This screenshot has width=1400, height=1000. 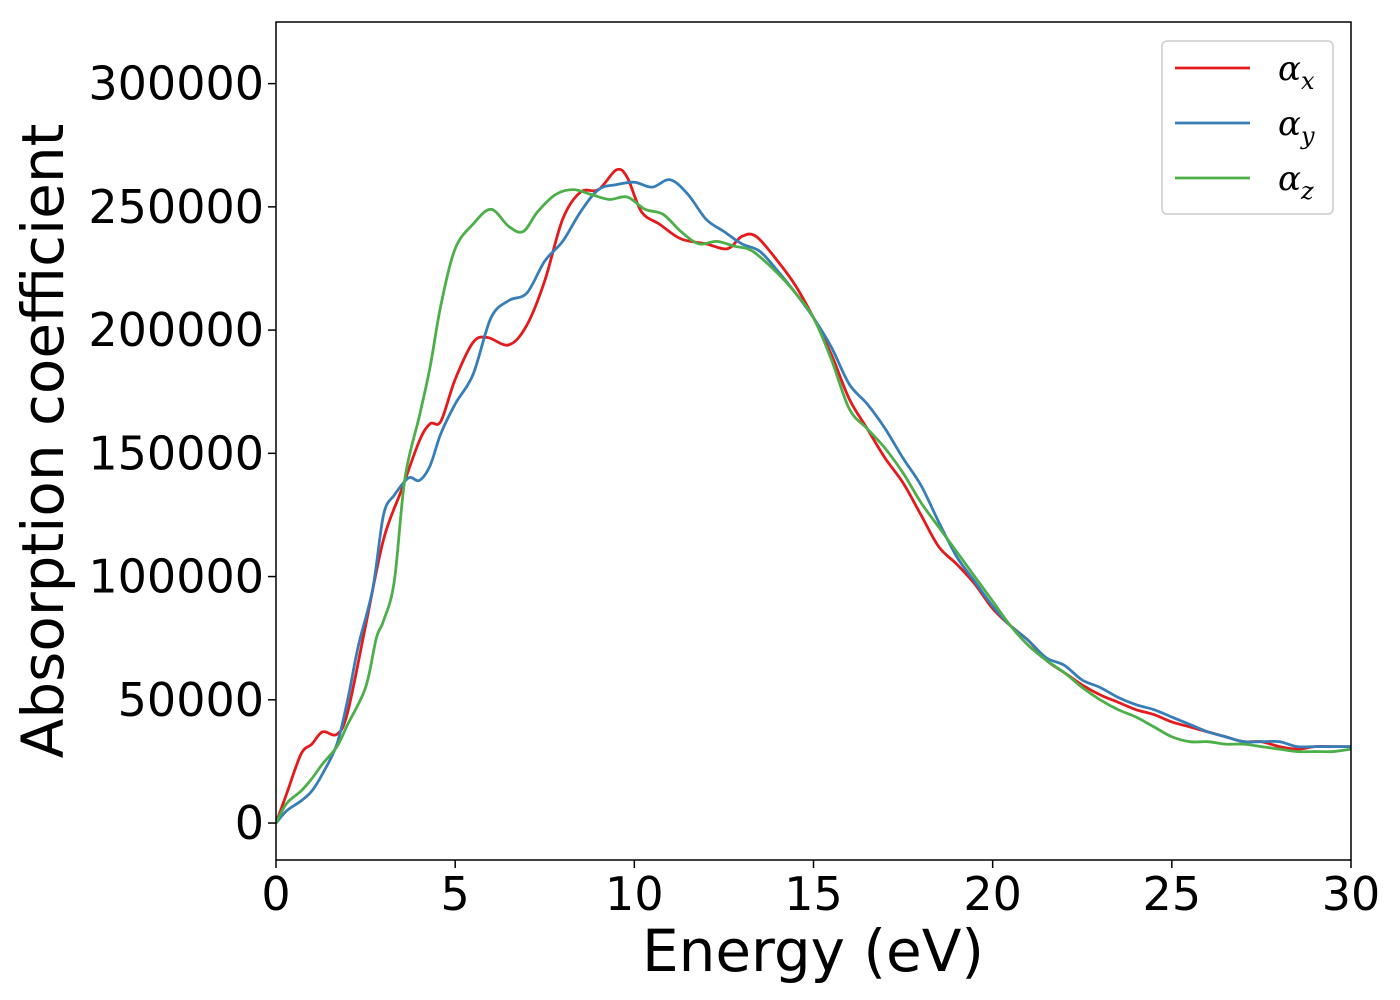 What do you see at coordinates (634, 894) in the screenshot?
I see `x-tick-label: 10` at bounding box center [634, 894].